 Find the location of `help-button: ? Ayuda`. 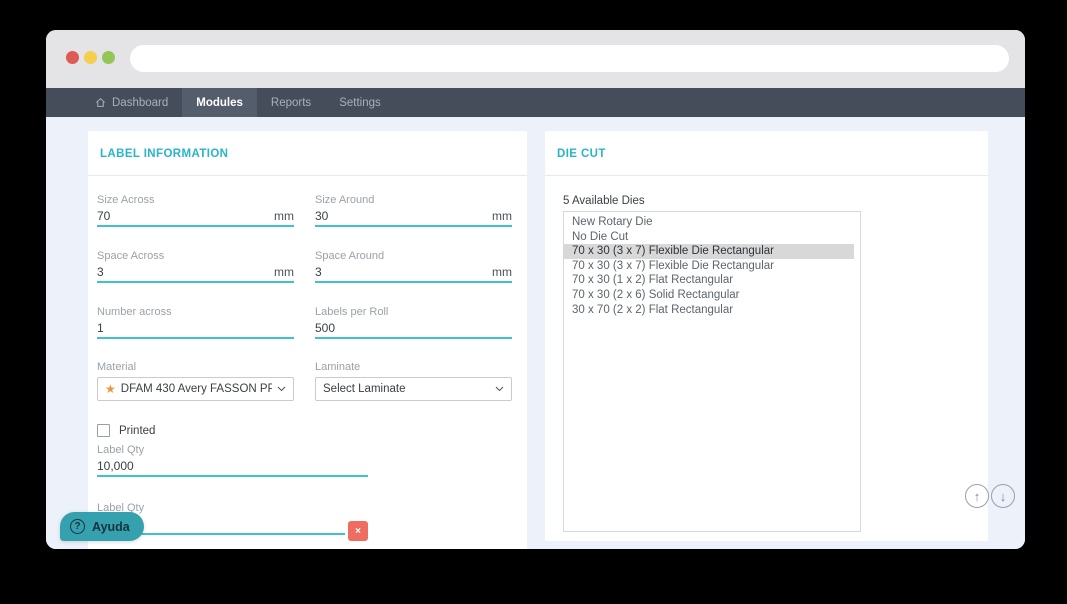

help-button: ? Ayuda is located at coordinates (102, 526).